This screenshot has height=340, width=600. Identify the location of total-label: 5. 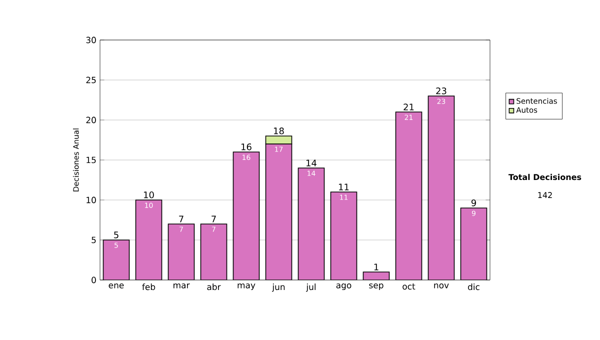
(116, 235).